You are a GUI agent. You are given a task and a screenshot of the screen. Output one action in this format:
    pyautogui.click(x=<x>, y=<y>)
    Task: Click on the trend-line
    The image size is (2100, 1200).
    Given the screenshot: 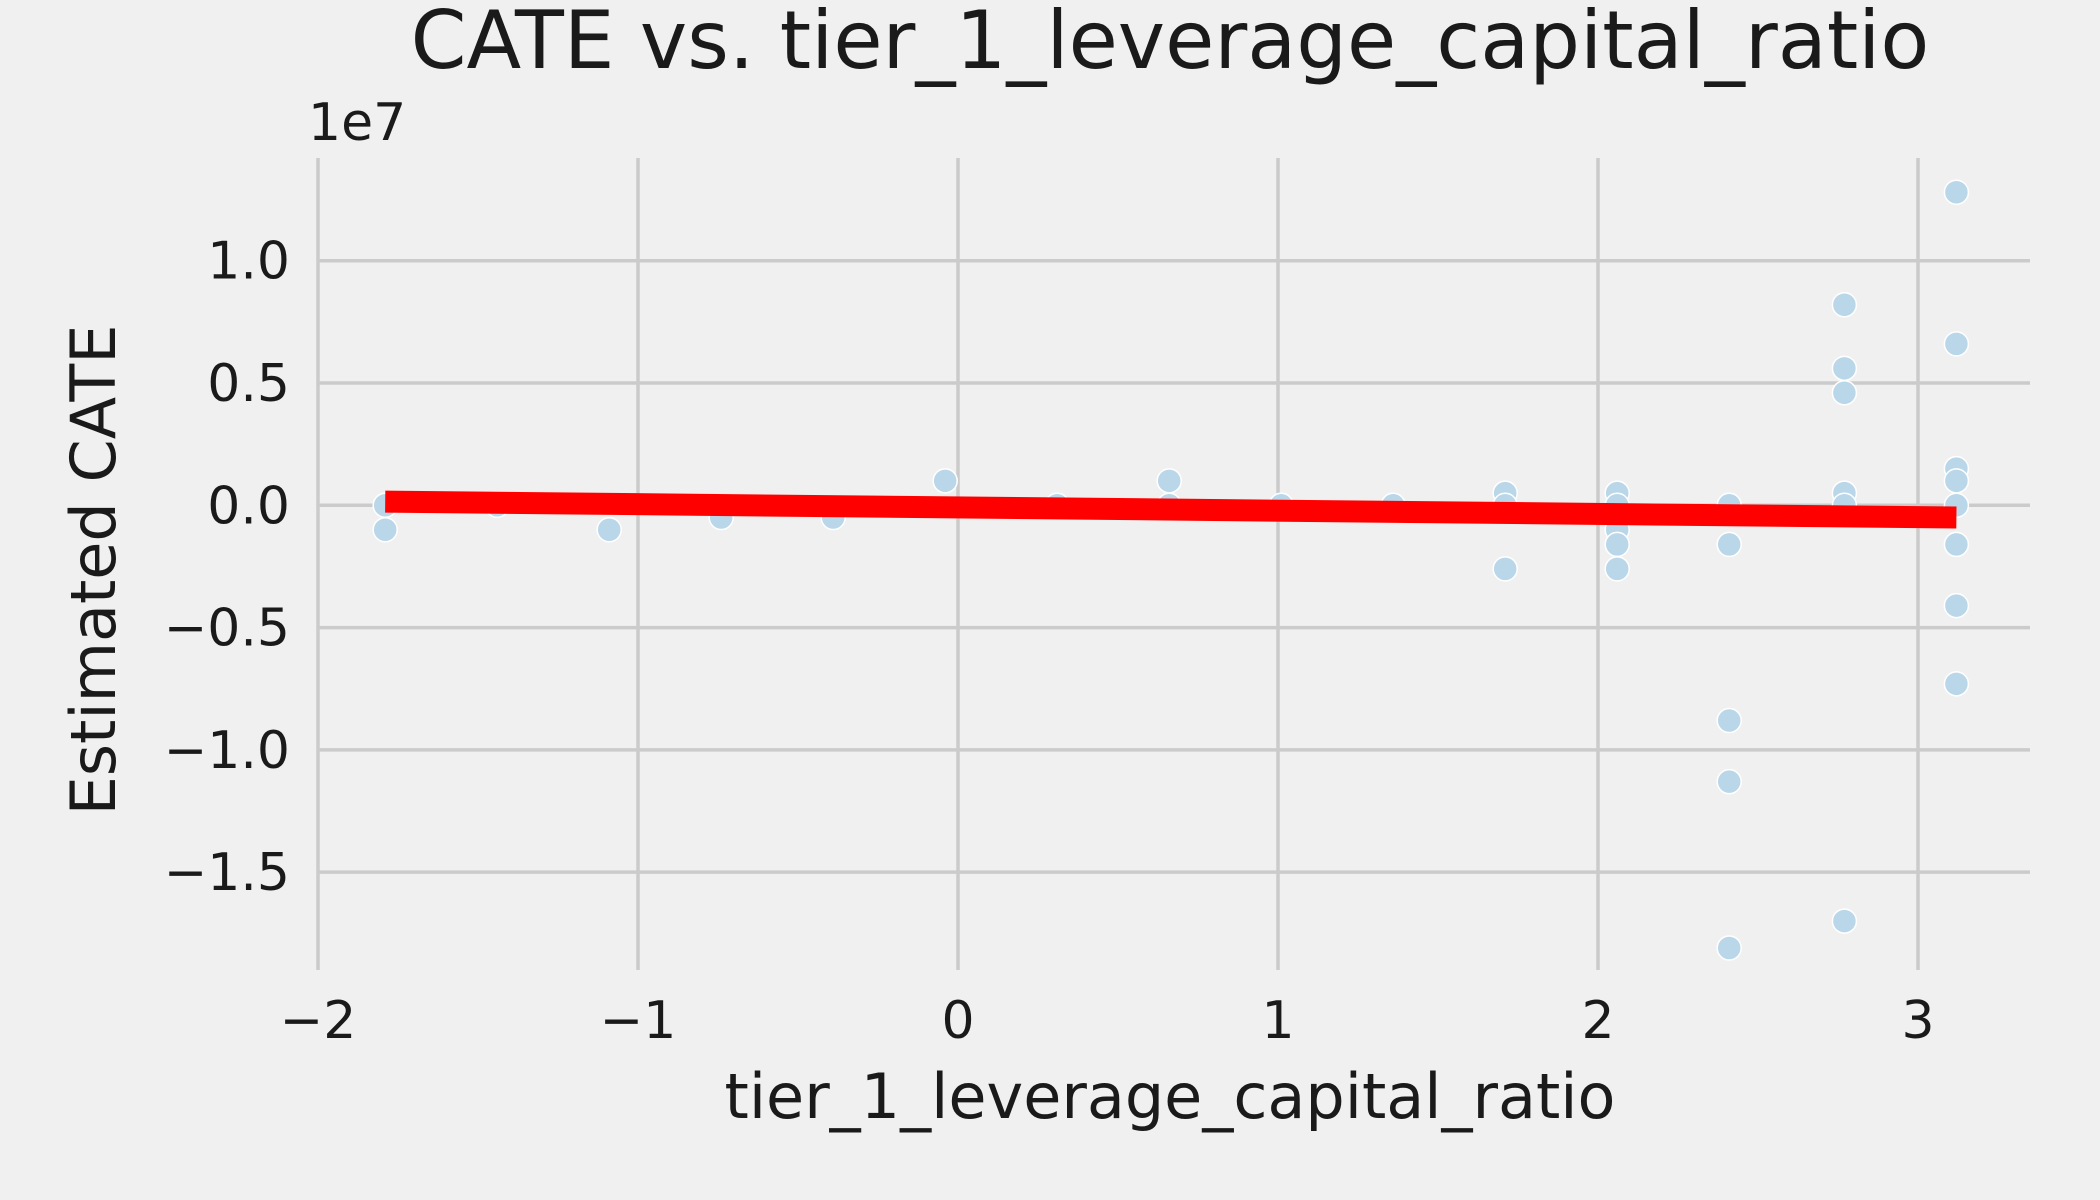 What is the action you would take?
    pyautogui.click(x=1171, y=509)
    